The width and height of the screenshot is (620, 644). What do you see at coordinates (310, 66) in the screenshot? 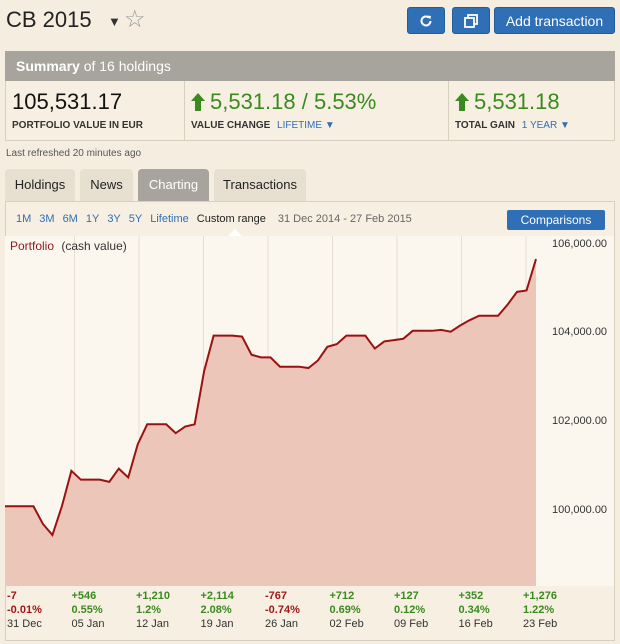
I see `summary-bar: Summary of 16 holdings` at bounding box center [310, 66].